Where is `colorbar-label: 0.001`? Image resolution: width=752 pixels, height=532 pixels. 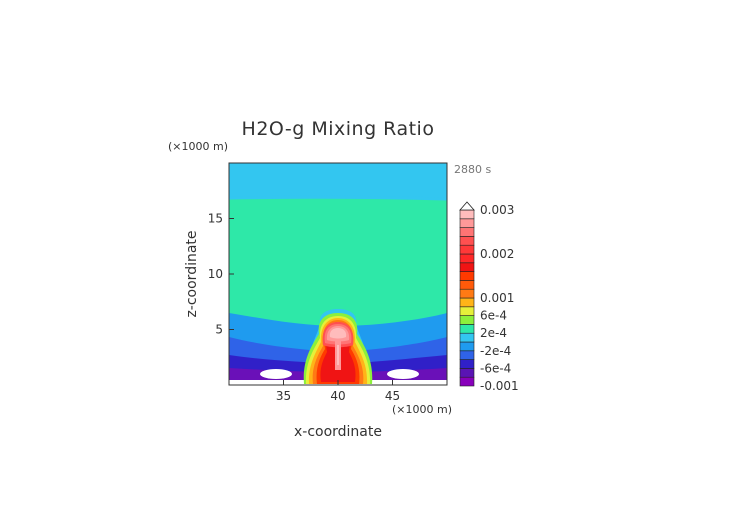
colorbar-label: 0.001 is located at coordinates (497, 298).